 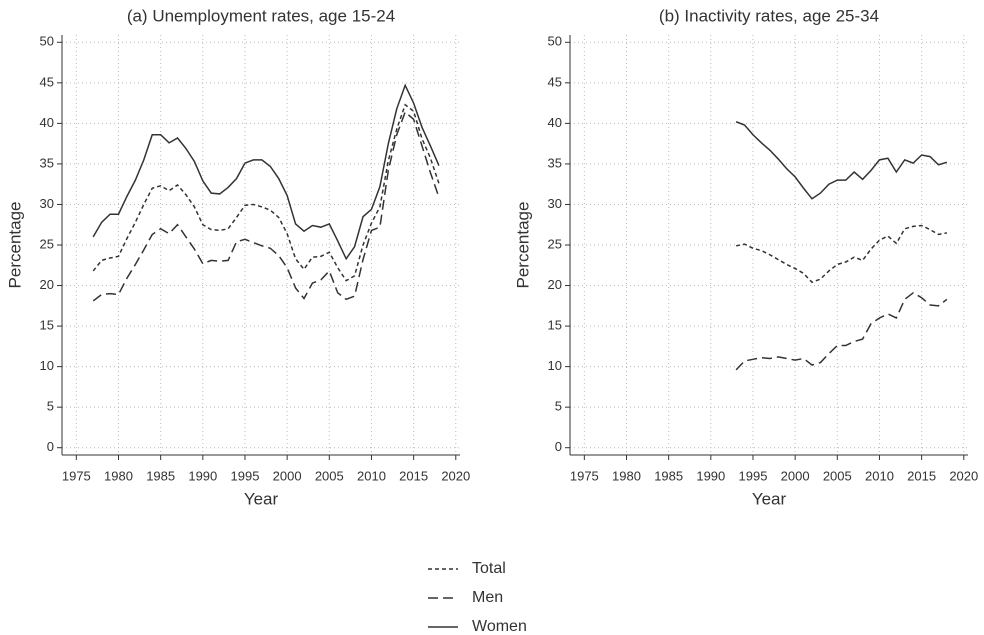 What do you see at coordinates (769, 15) in the screenshot?
I see `chart-title: (b) Inactivity rates, age 25-34` at bounding box center [769, 15].